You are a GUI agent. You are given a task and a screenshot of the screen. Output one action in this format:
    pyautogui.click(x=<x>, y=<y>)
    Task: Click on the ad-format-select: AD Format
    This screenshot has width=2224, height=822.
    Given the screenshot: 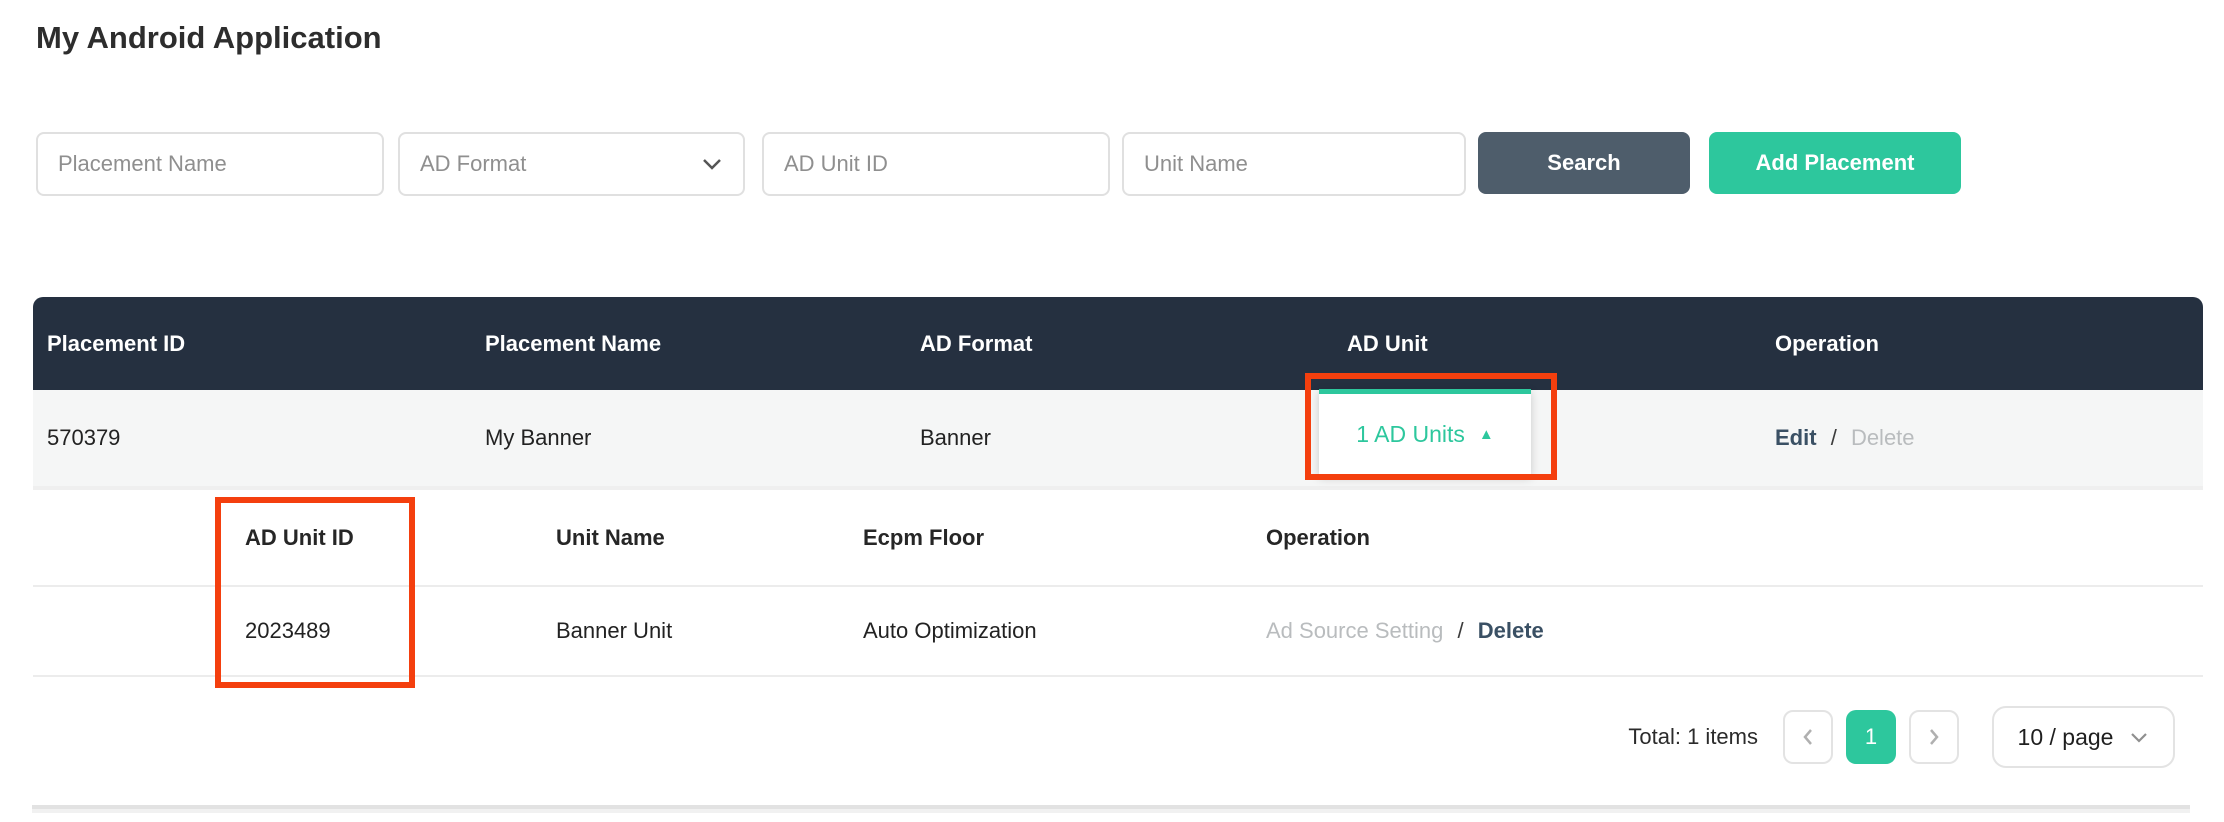 What is the action you would take?
    pyautogui.click(x=571, y=164)
    